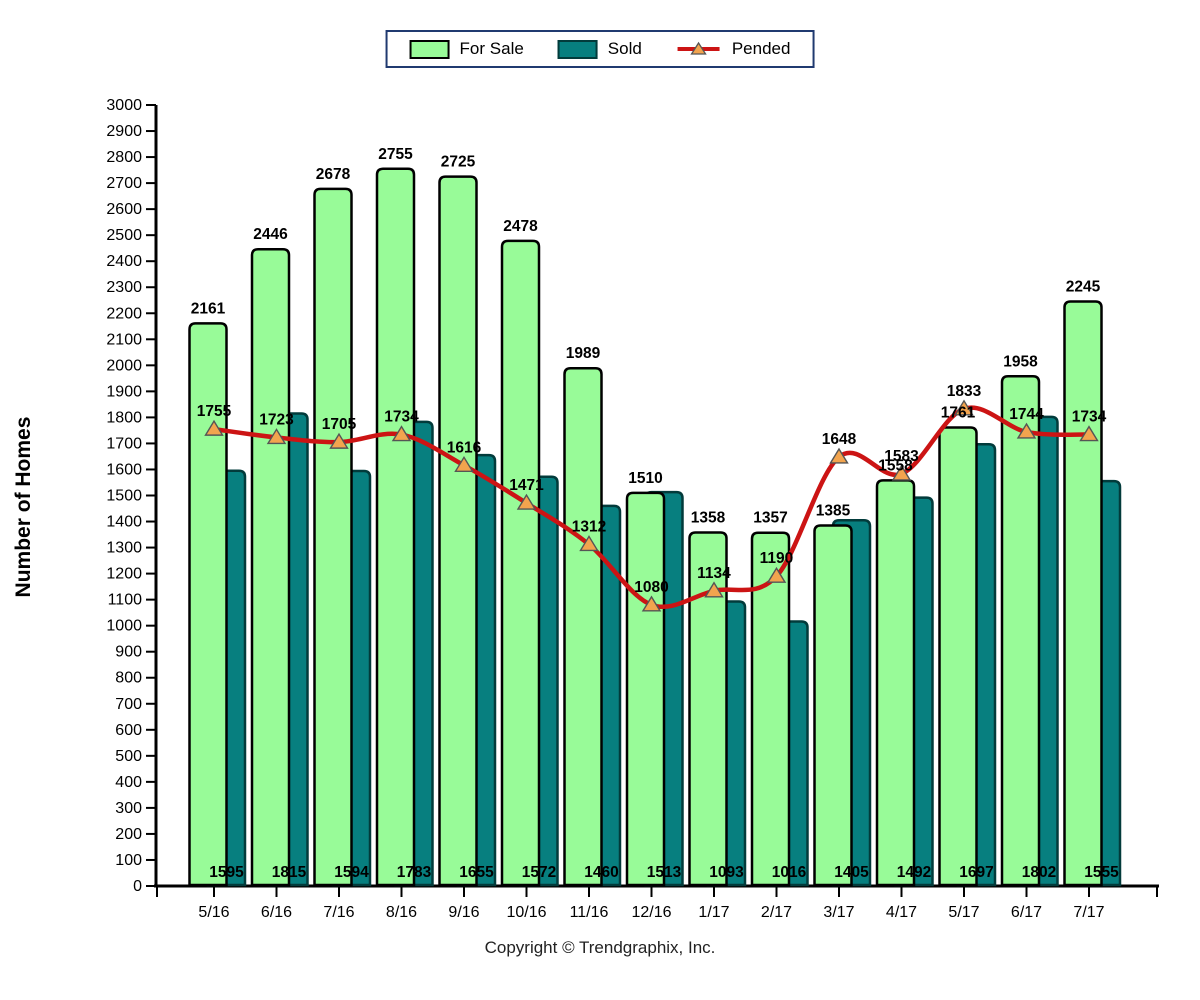  What do you see at coordinates (1020, 361) in the screenshot?
I see `for-sale-value-label: 1958` at bounding box center [1020, 361].